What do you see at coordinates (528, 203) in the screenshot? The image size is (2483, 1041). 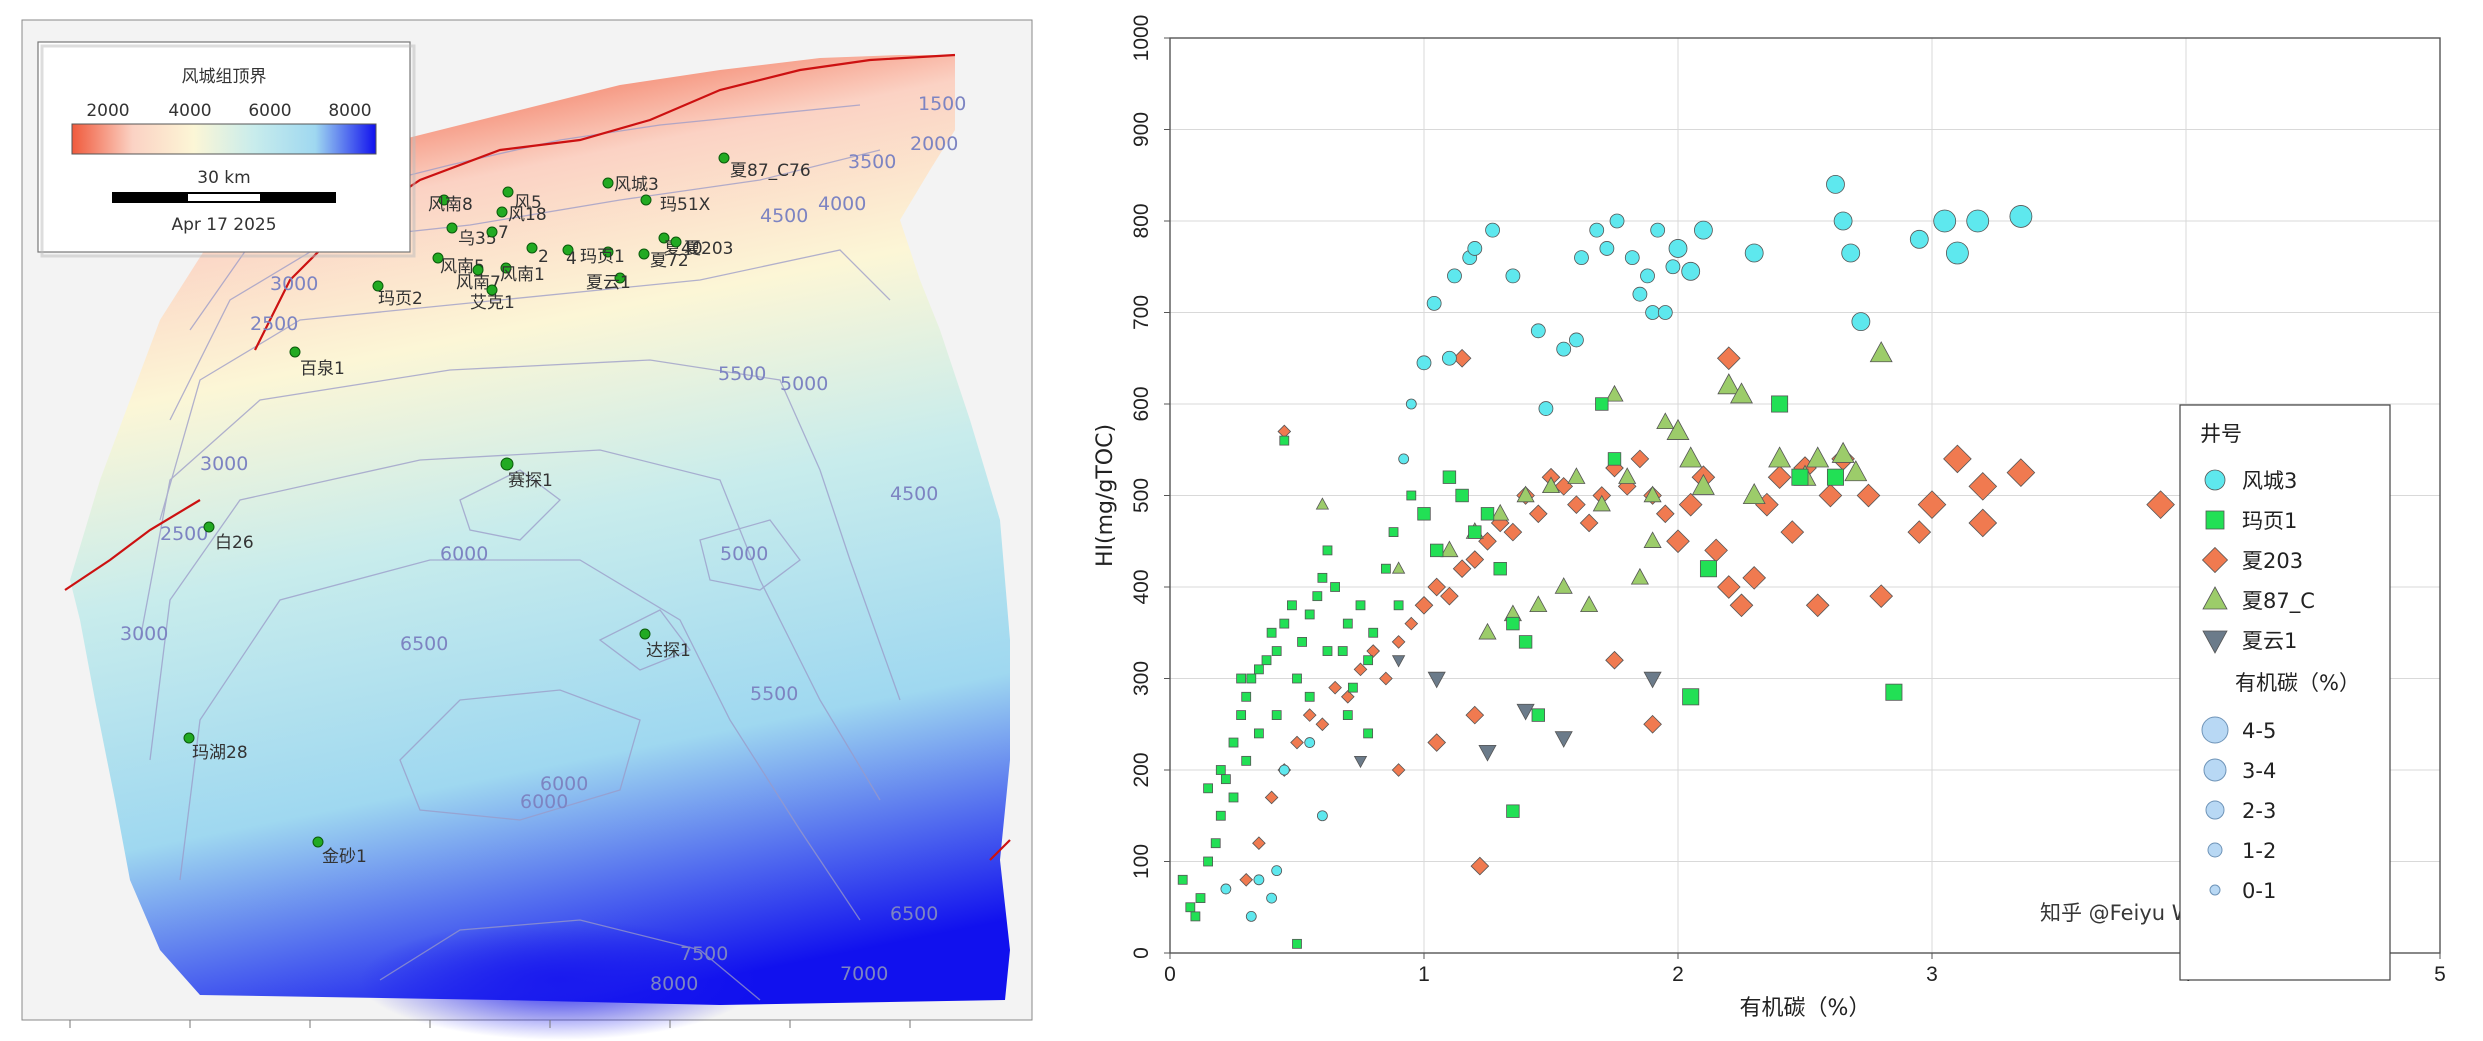 I see `well-label: 风5` at bounding box center [528, 203].